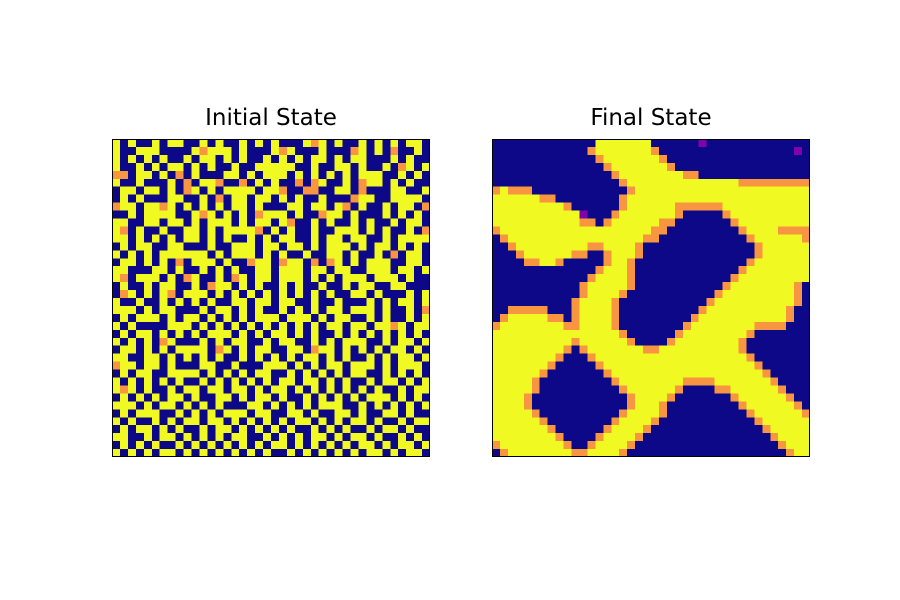 Image resolution: width=900 pixels, height=600 pixels. What do you see at coordinates (678, 302) in the screenshot?
I see `final-cell-r20-c23` at bounding box center [678, 302].